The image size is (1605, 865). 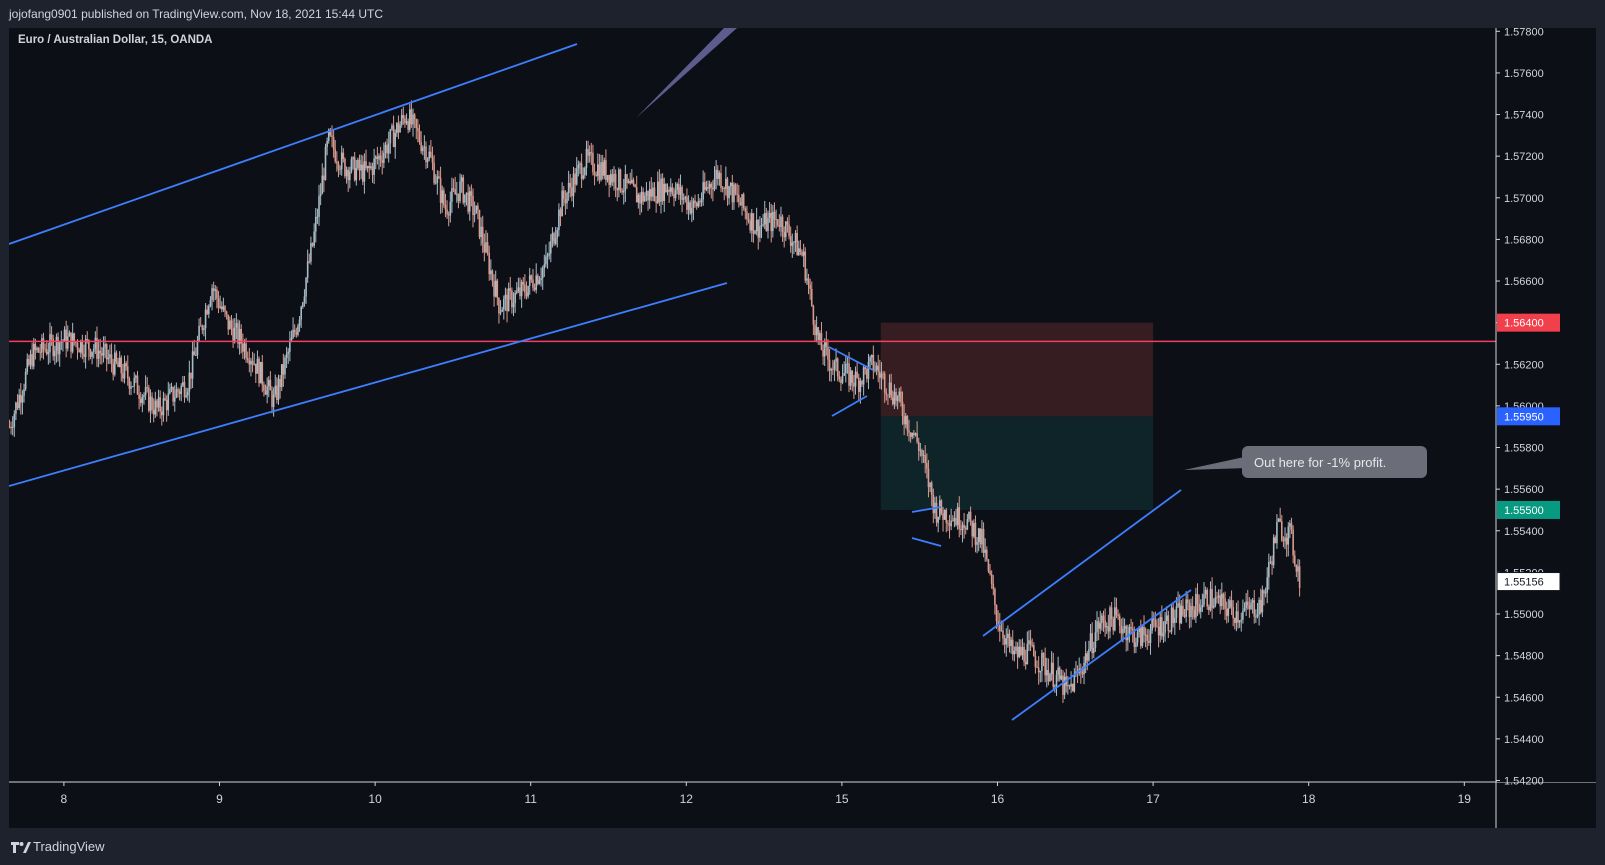 I want to click on flag2-lower-line, so click(x=926, y=542).